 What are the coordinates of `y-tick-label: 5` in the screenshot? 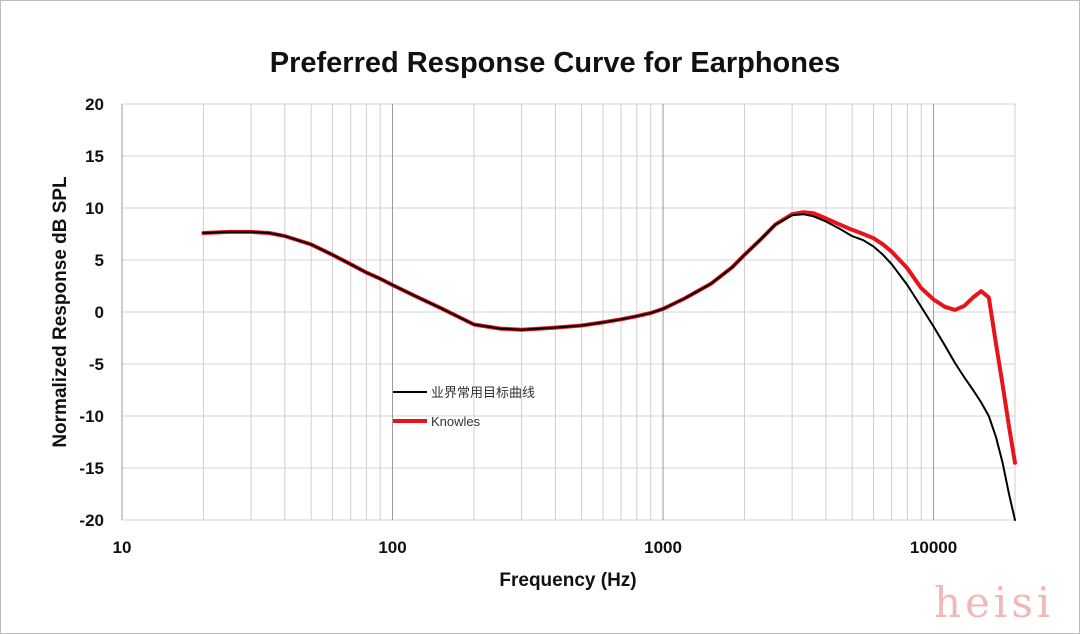 It's located at (99, 260).